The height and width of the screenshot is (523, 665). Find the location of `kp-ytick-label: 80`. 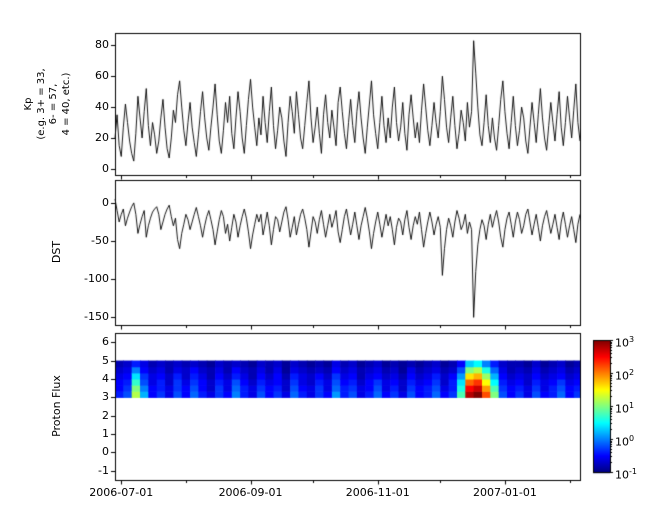

kp-ytick-label: 80 is located at coordinates (102, 45).